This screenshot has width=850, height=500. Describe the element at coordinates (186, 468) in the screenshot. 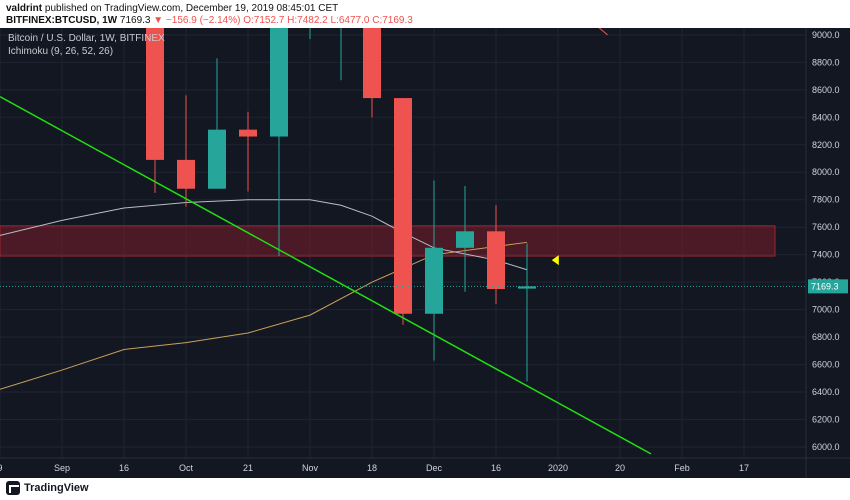

I see `x-tick-label: Oct` at that location.